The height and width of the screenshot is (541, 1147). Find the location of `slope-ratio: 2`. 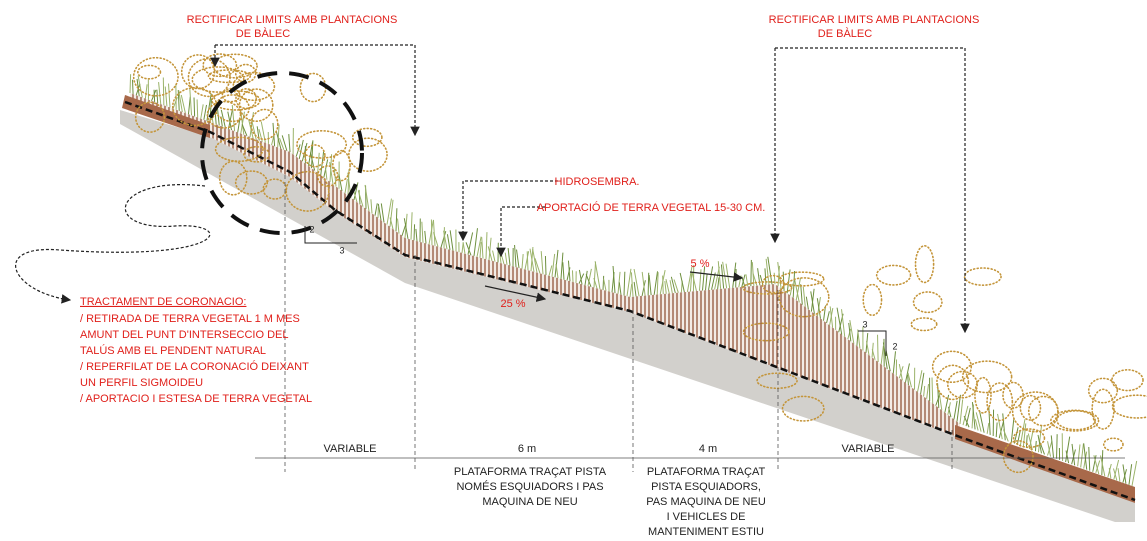

slope-ratio: 2 is located at coordinates (894, 346).